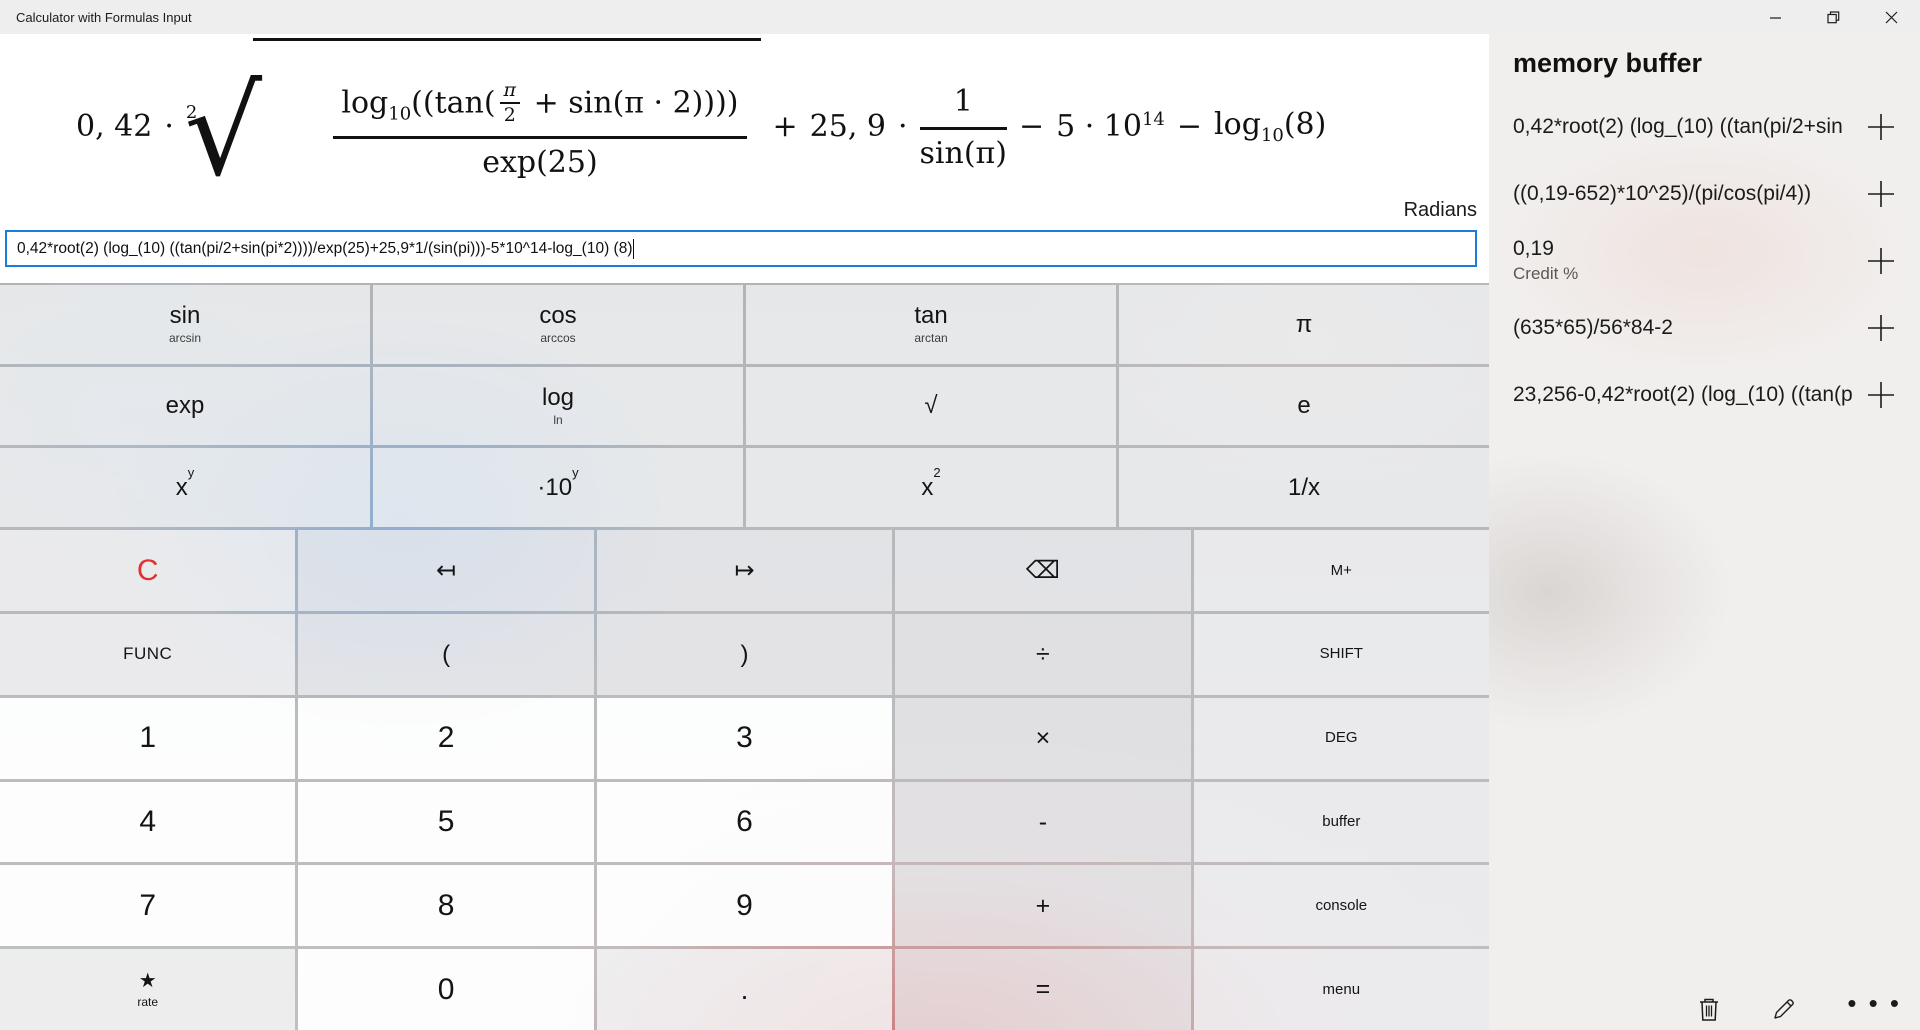  I want to click on trash-button, so click(1709, 1009).